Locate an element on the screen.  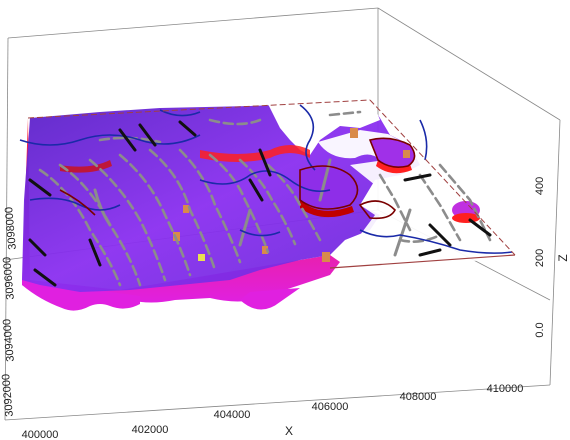
z-axis-ticks: 0.0 200 400 is located at coordinates (540, 257).